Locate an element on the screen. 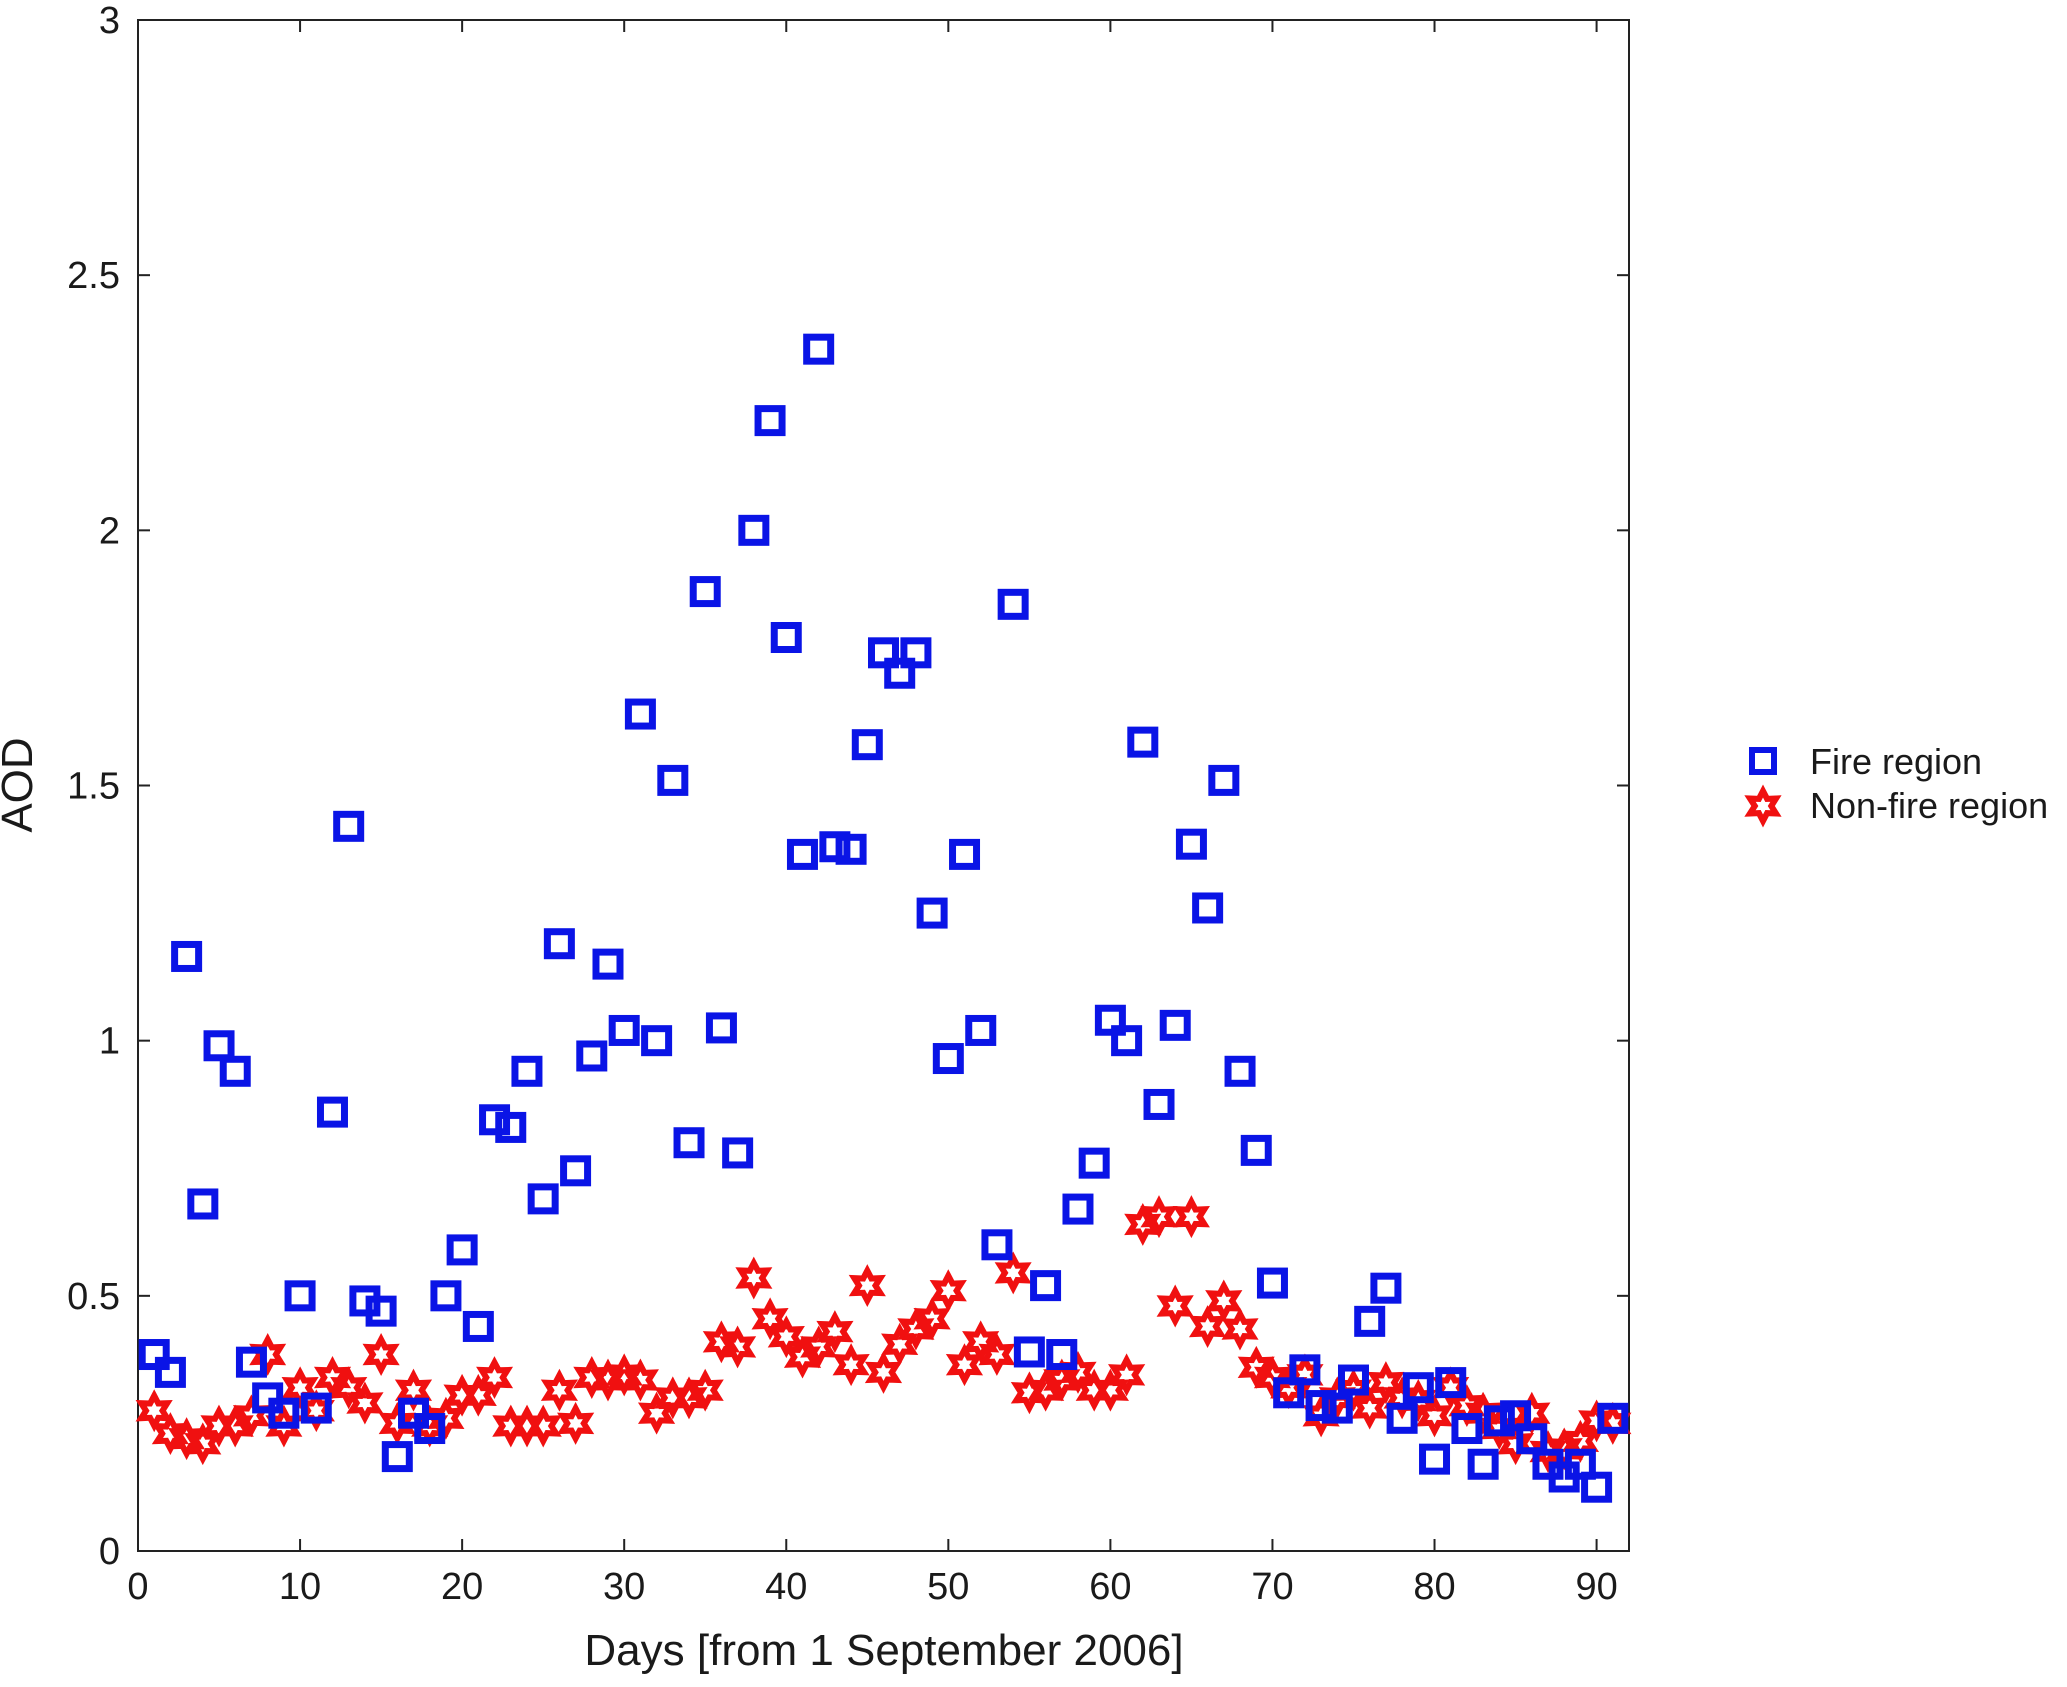 This screenshot has width=2067, height=1687. x-tick-label: 30 is located at coordinates (624, 1587).